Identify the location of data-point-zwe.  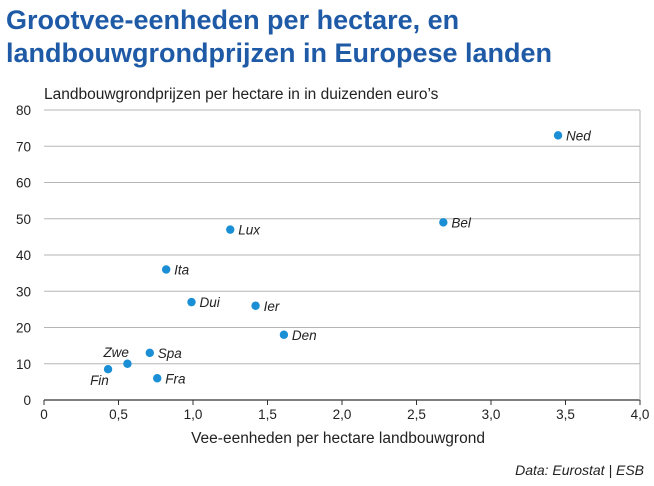
(127, 363).